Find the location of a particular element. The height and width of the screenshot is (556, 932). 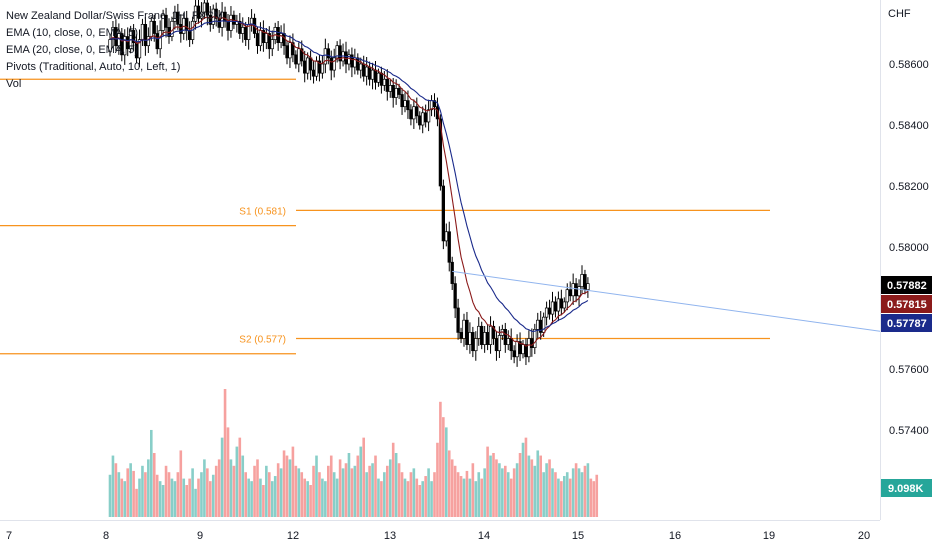

time-axis-svg: 7 8 9 12 13 14 15 16 19 20 is located at coordinates (438, 536).